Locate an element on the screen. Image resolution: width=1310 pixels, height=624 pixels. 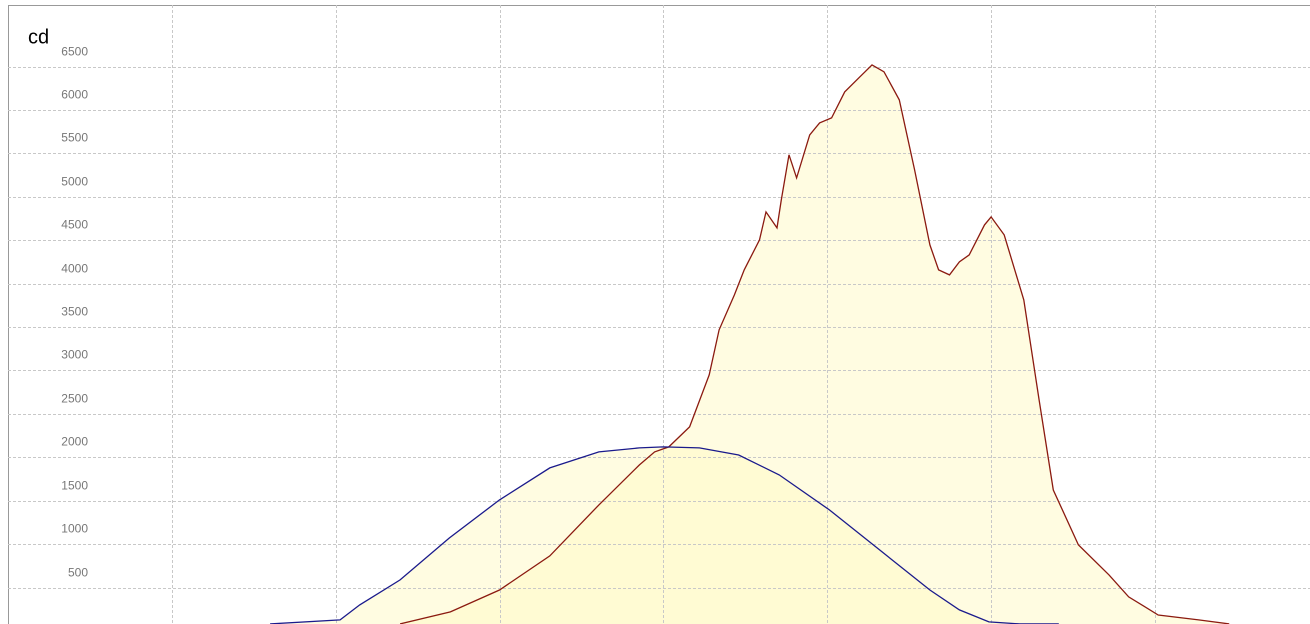
y-tick-label: 6000 is located at coordinates (74, 95).